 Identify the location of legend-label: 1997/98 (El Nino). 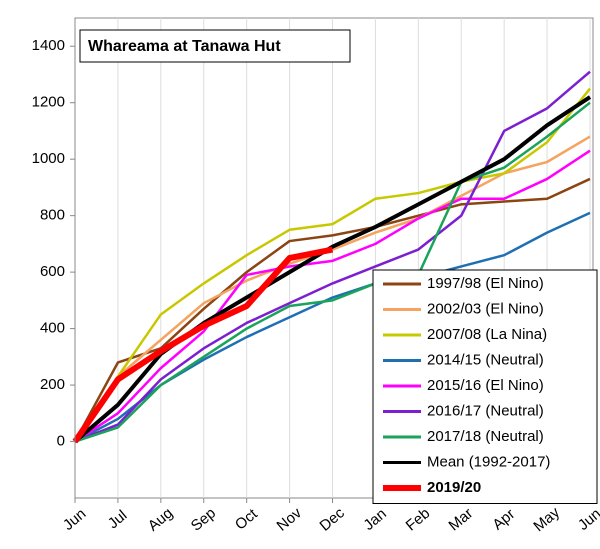
(485, 283).